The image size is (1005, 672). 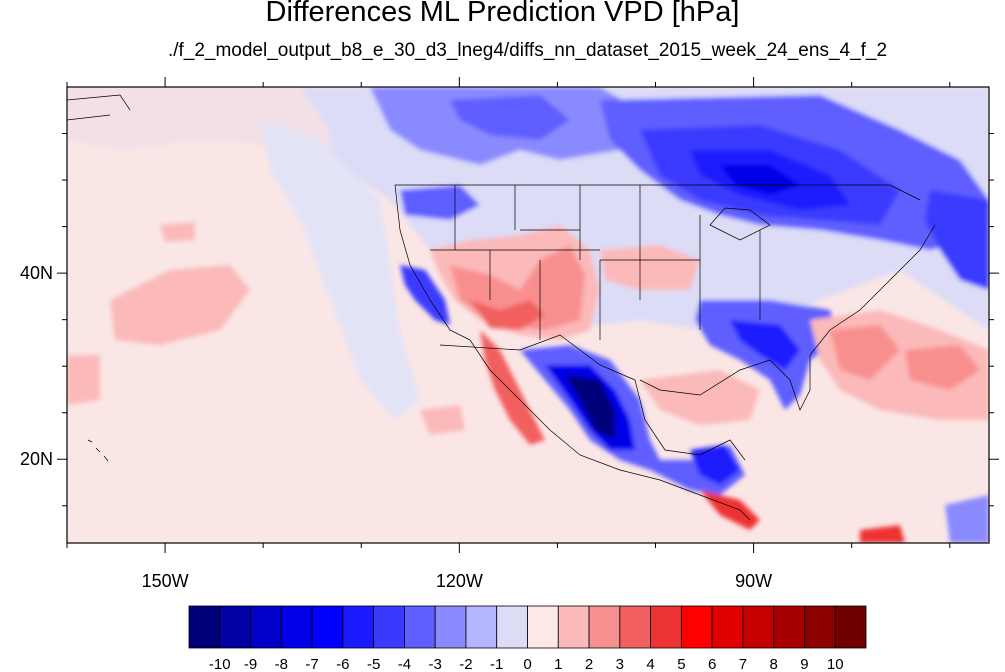 I want to click on pacific-light-red-small, so click(x=177, y=232).